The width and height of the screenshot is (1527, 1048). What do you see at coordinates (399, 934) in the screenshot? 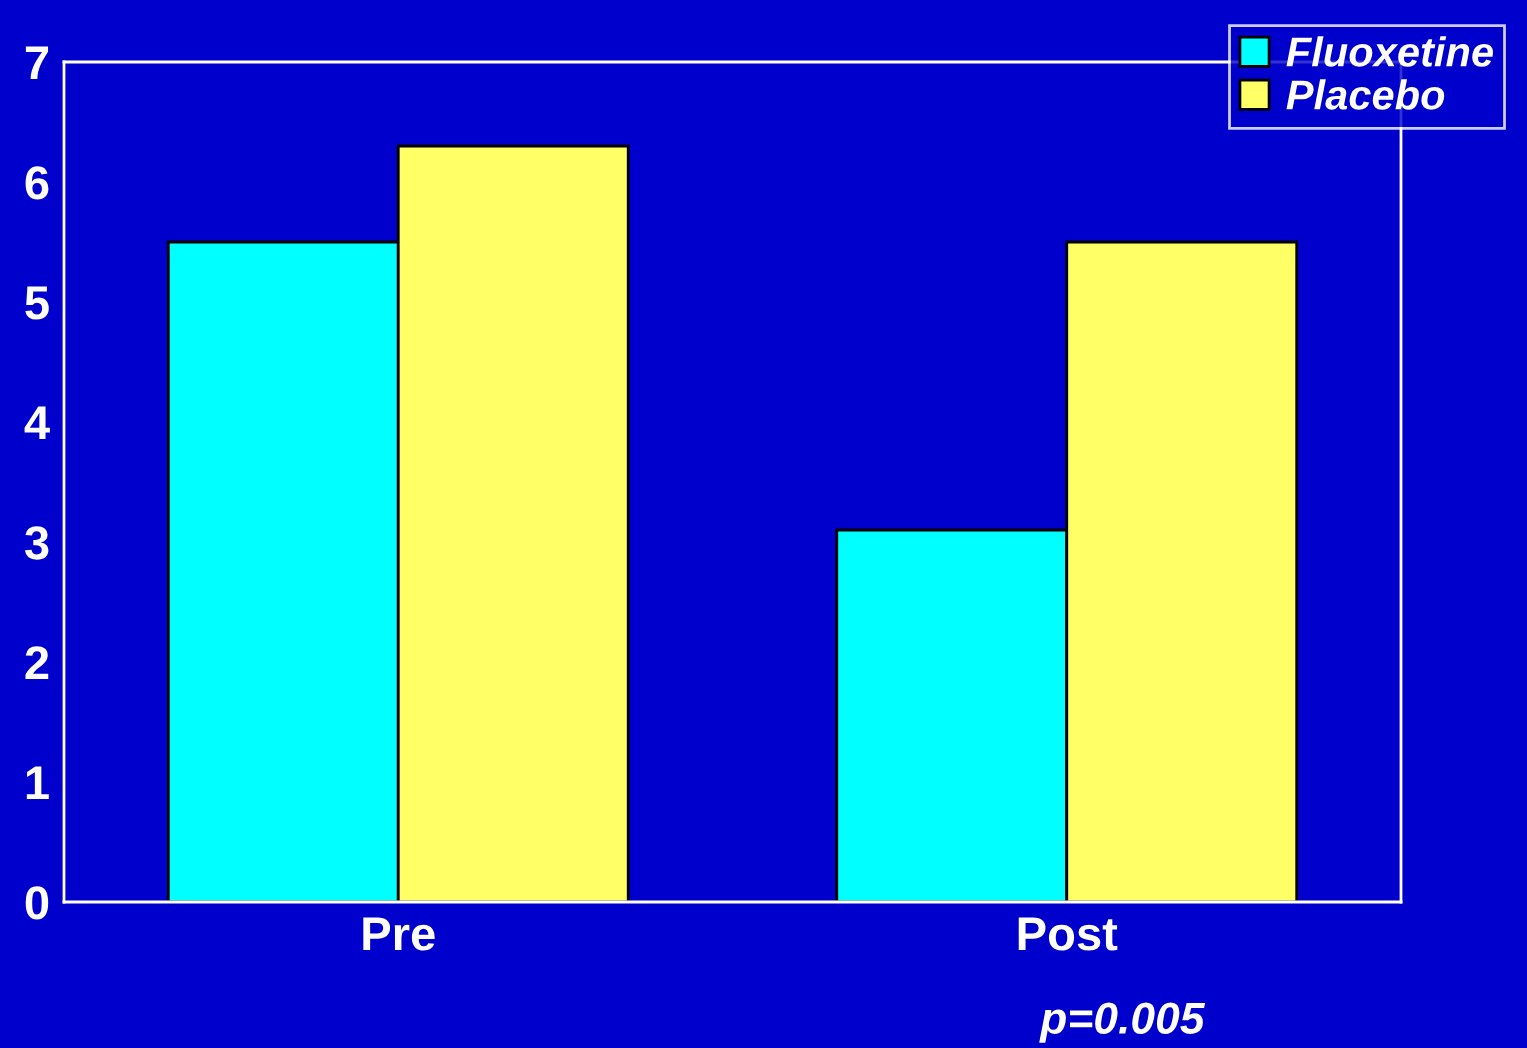
I see `x-tick-label: Pre` at bounding box center [399, 934].